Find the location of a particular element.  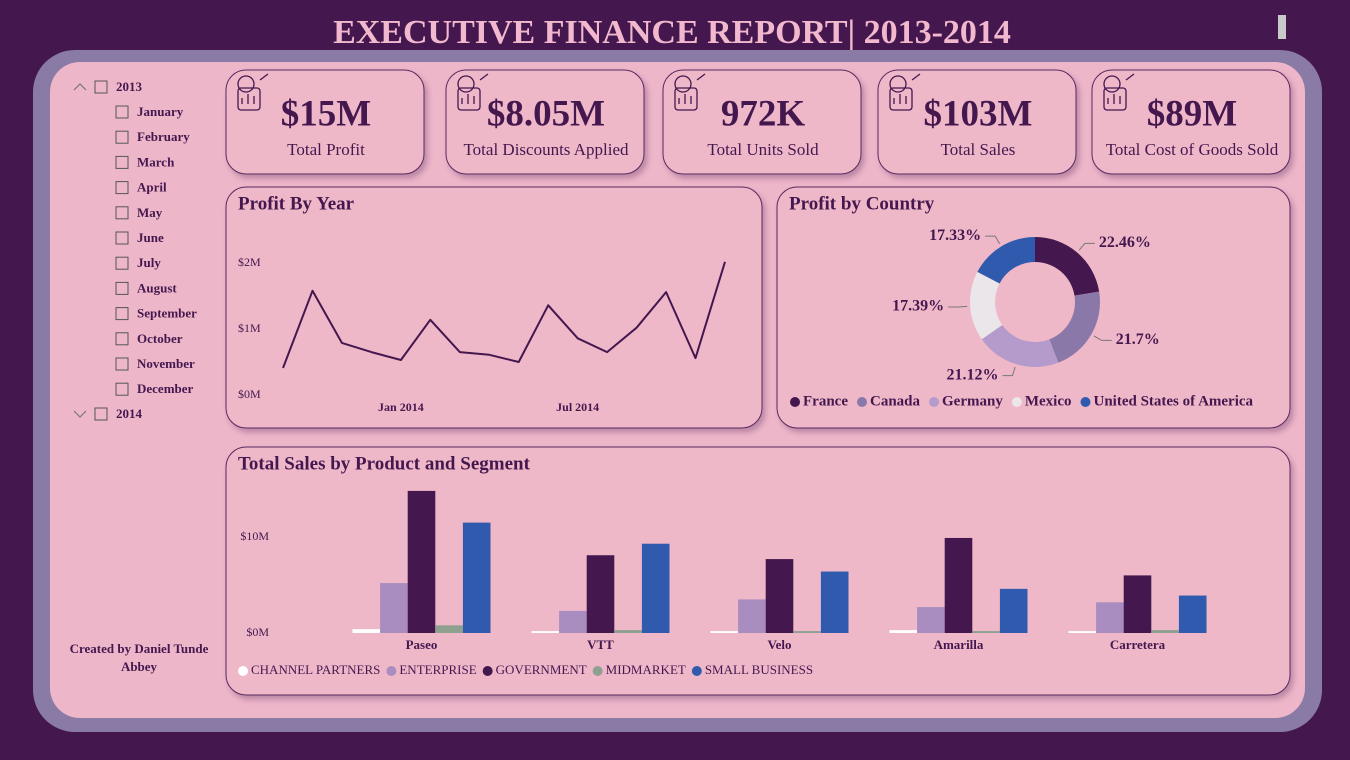

month-option: September is located at coordinates (167, 313).